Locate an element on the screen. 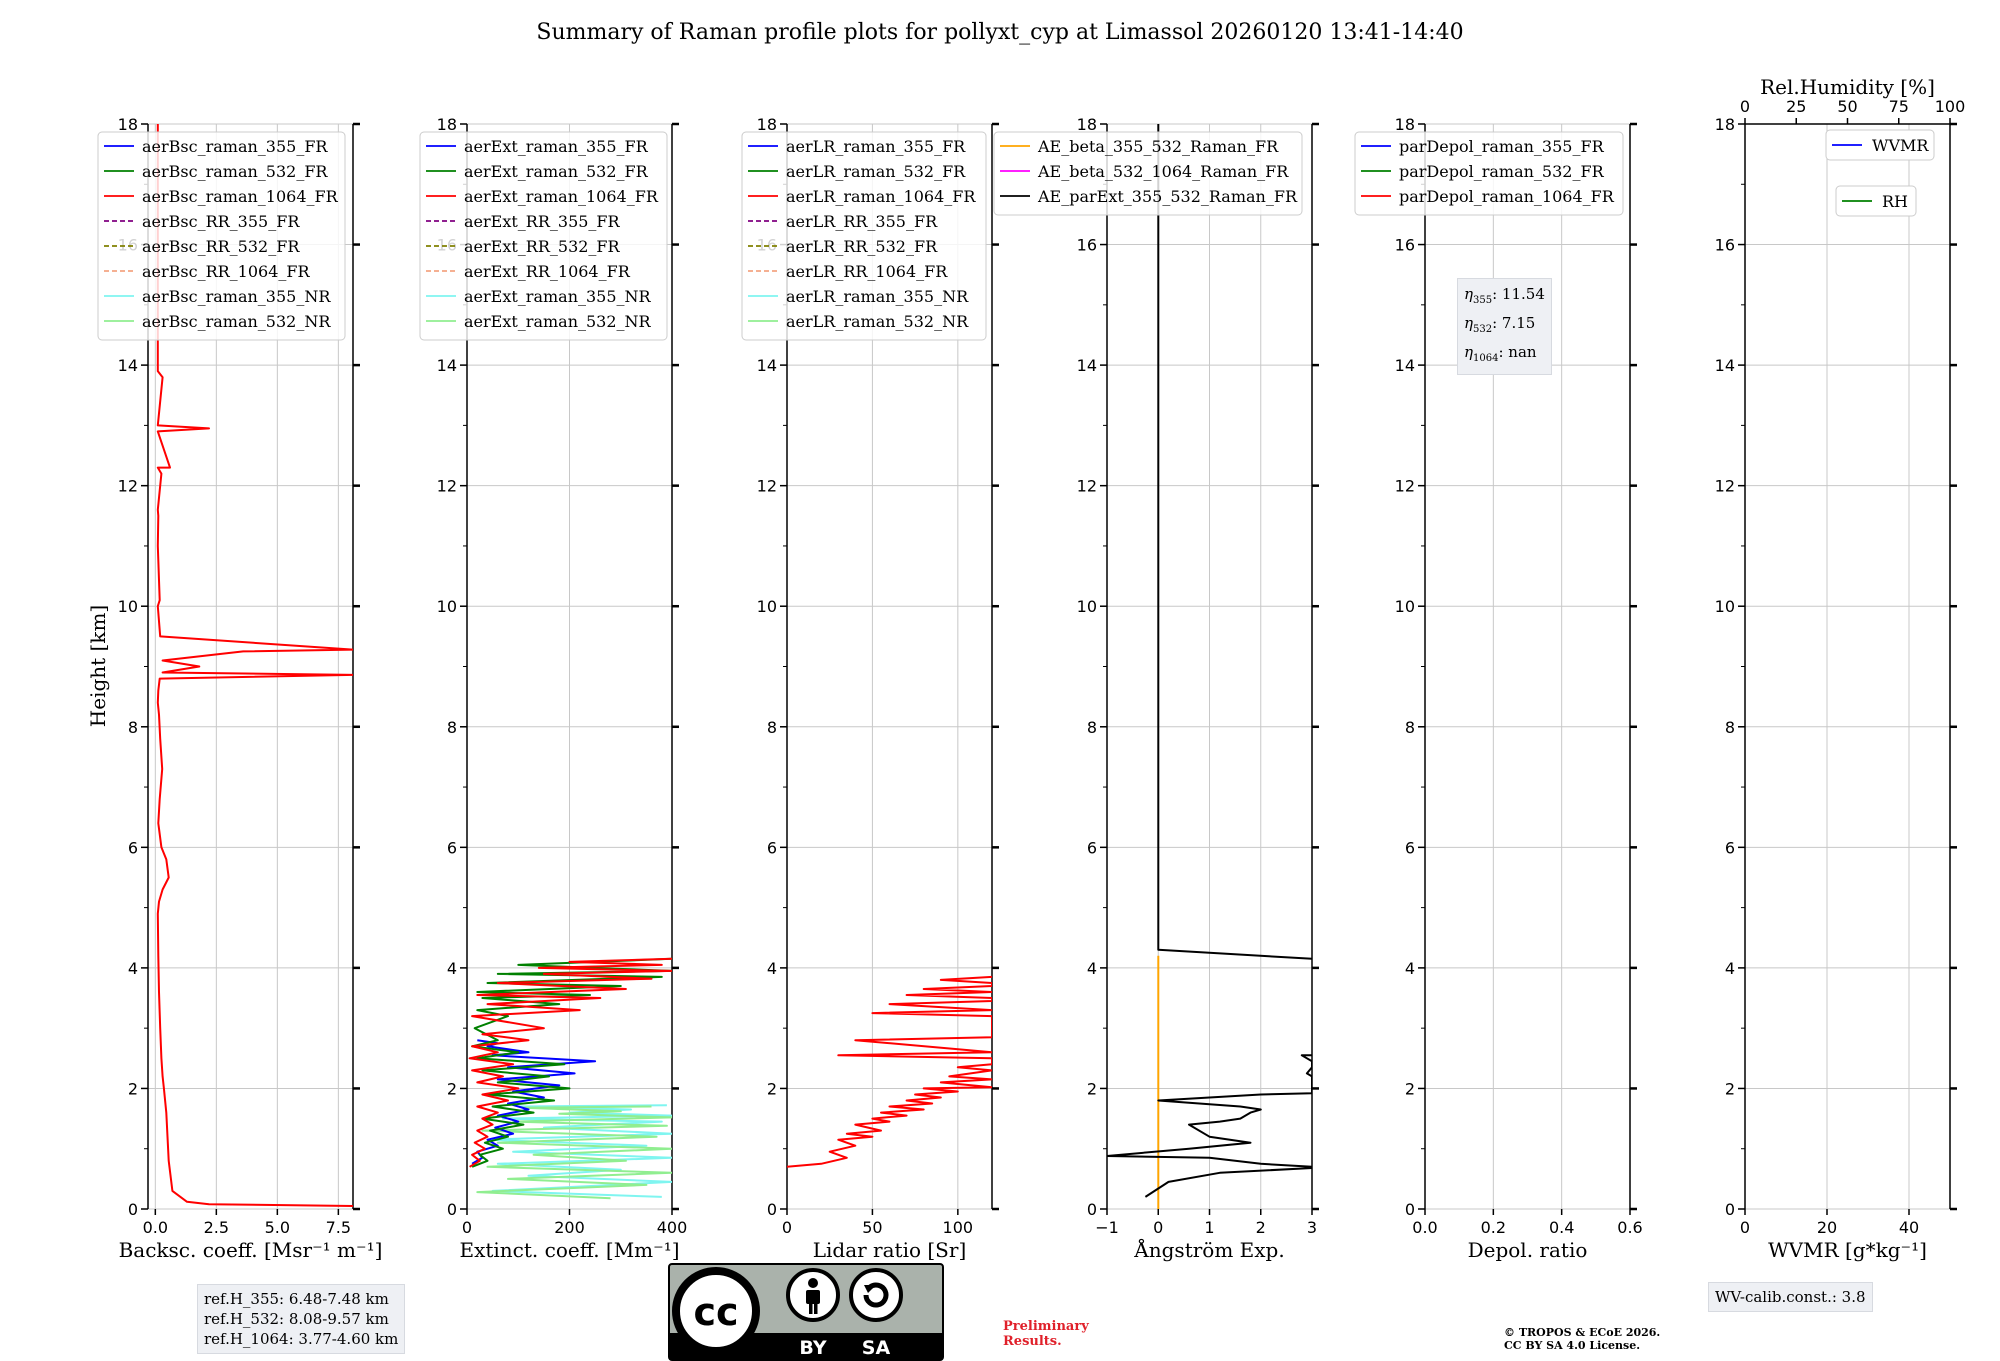 The image size is (2000, 1361). badge-sa-label: SA is located at coordinates (876, 1348).